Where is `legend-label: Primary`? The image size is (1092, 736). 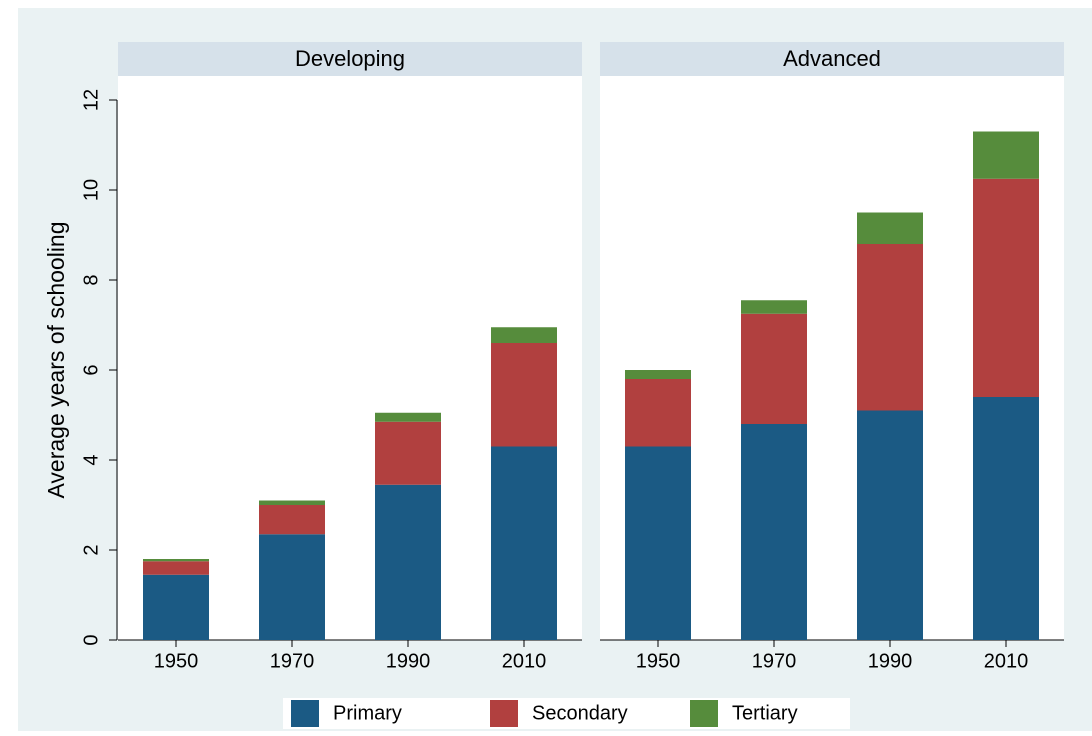 legend-label: Primary is located at coordinates (367, 713).